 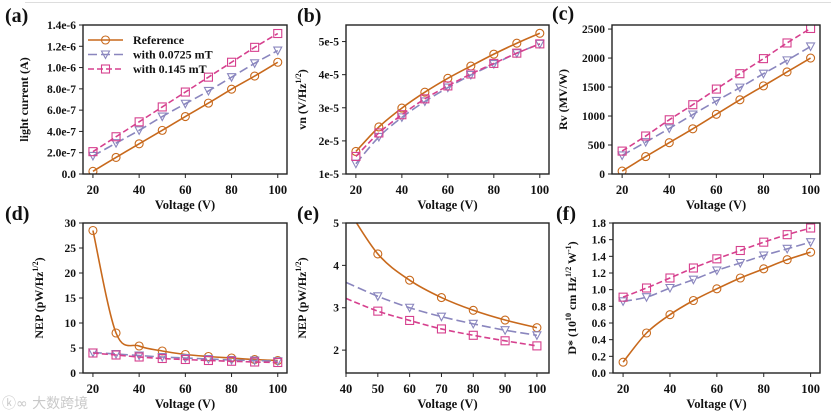 What do you see at coordinates (71, 249) in the screenshot?
I see `y-tick-label: 25` at bounding box center [71, 249].